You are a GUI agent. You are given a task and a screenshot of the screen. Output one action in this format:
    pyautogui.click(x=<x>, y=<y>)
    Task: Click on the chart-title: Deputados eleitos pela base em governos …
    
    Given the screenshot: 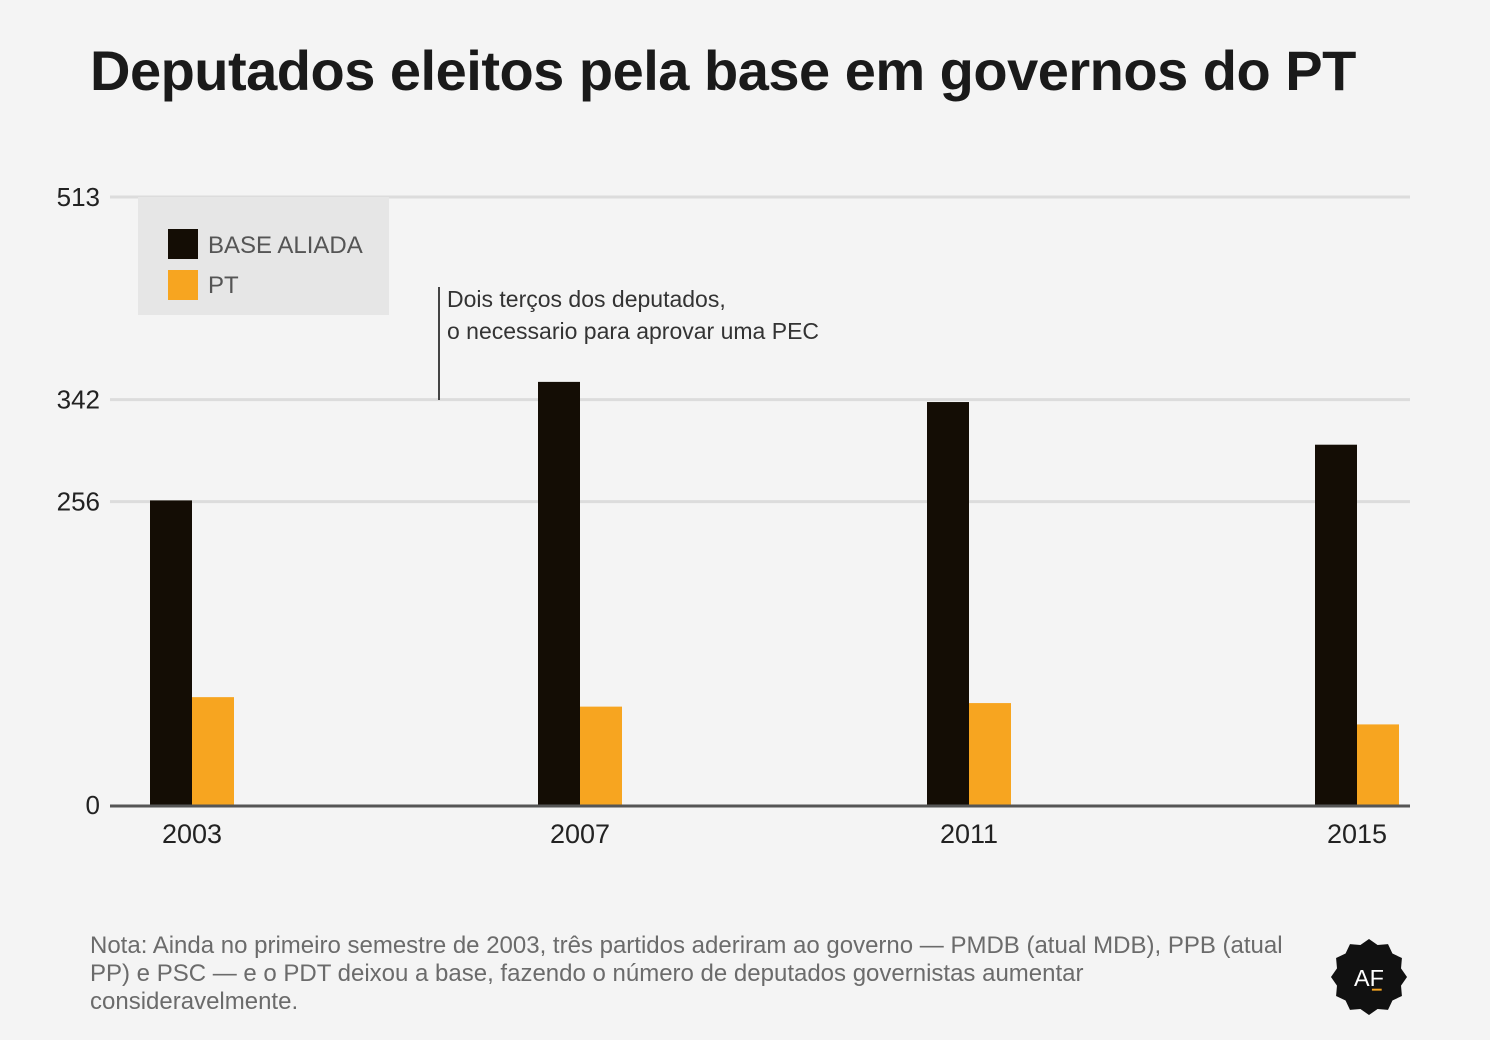 What is the action you would take?
    pyautogui.click(x=723, y=70)
    